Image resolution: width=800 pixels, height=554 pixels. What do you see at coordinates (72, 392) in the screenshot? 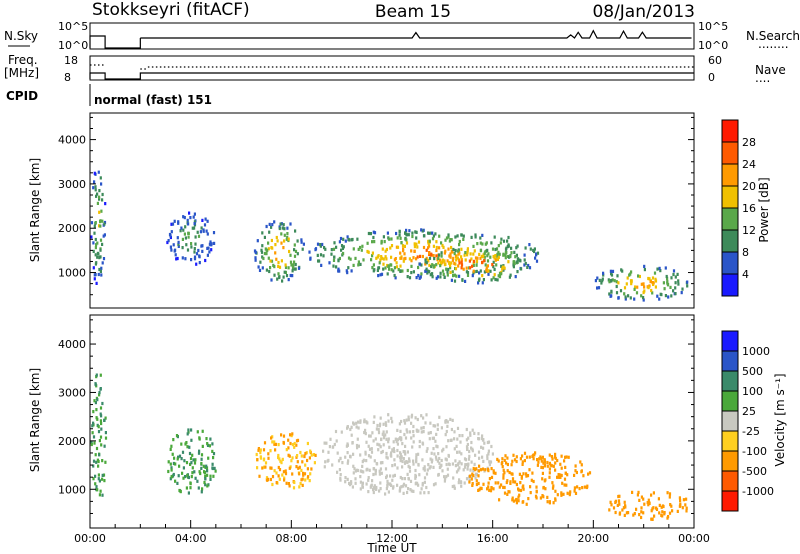
I see `y-tick-label: 3000` at bounding box center [72, 392].